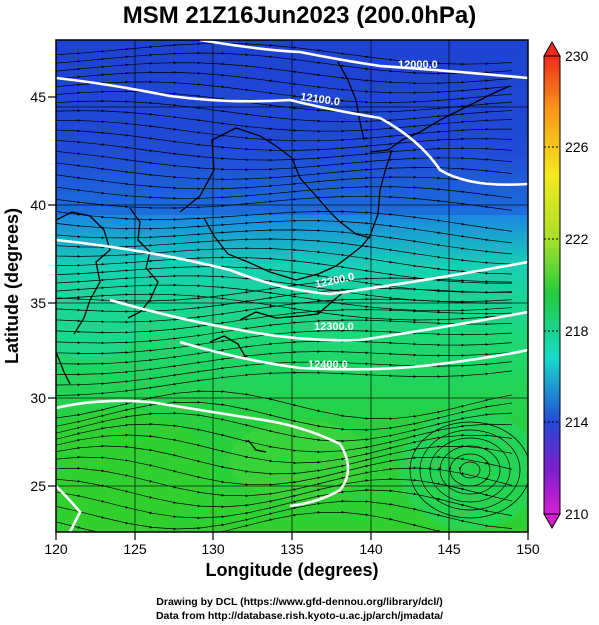  I want to click on x-axis-title: Longitude (degrees), so click(291, 570).